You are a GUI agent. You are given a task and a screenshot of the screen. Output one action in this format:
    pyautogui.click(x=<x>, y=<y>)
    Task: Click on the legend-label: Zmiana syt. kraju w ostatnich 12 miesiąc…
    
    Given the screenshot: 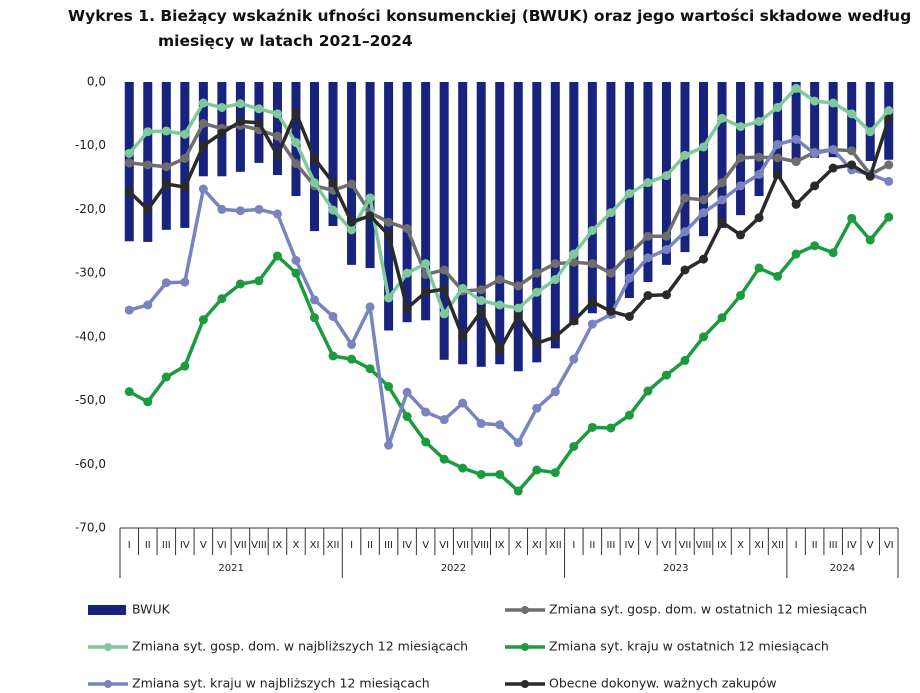 What is the action you would take?
    pyautogui.click(x=689, y=646)
    